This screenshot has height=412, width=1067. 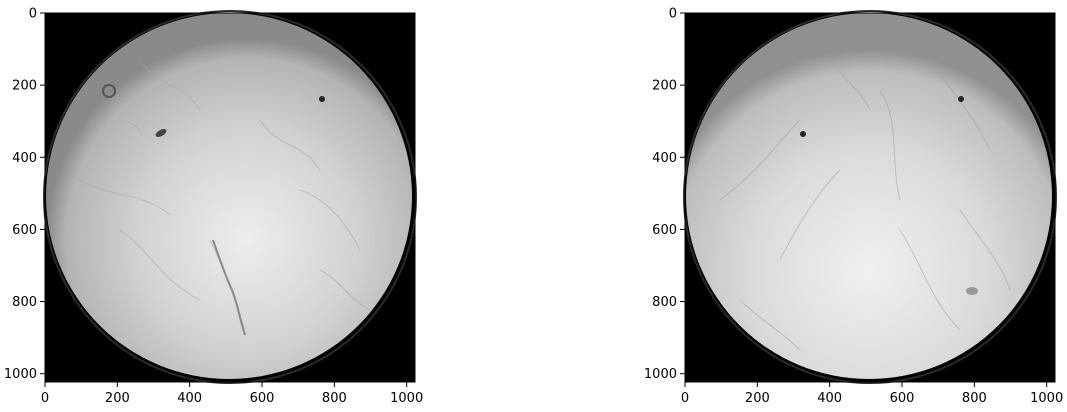 What do you see at coordinates (229, 287) in the screenshot?
I see `crack-feature` at bounding box center [229, 287].